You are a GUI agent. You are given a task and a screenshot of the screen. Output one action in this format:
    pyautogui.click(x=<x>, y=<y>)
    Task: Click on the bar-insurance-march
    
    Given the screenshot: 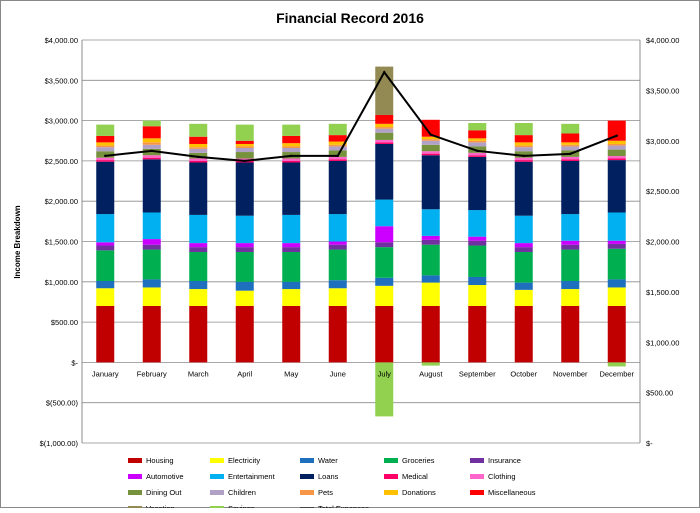 What is the action you would take?
    pyautogui.click(x=198, y=249)
    